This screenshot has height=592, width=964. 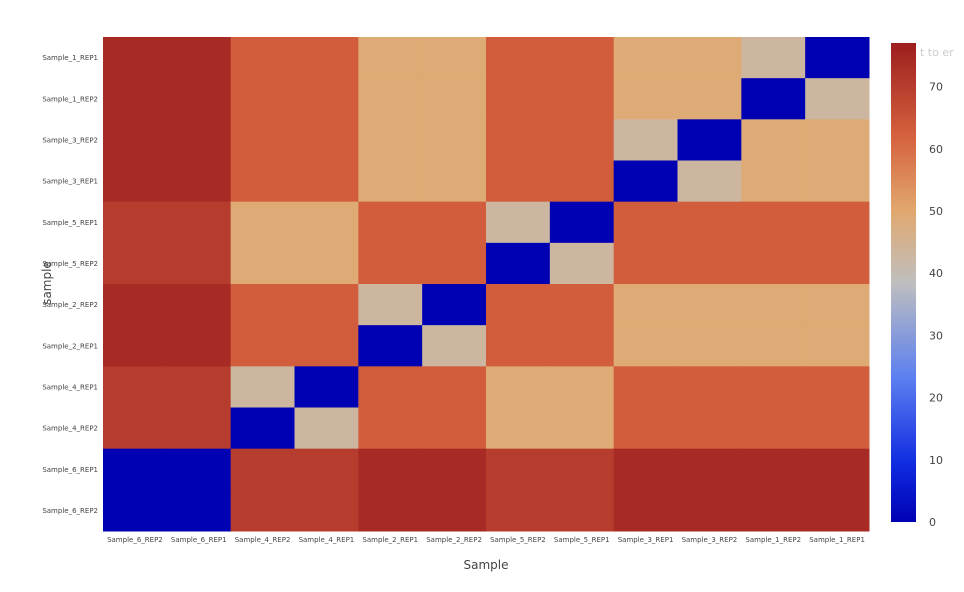 What do you see at coordinates (773, 540) in the screenshot?
I see `x-tick-label: Sample_1_REP2` at bounding box center [773, 540].